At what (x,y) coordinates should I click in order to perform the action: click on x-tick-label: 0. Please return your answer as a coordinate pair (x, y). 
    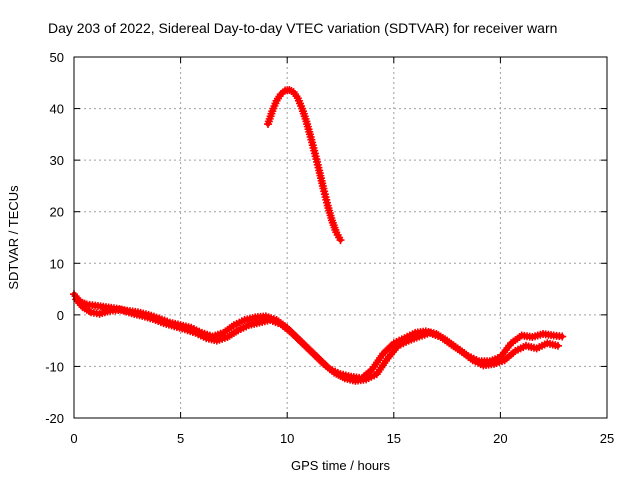
    Looking at the image, I should click on (73, 438).